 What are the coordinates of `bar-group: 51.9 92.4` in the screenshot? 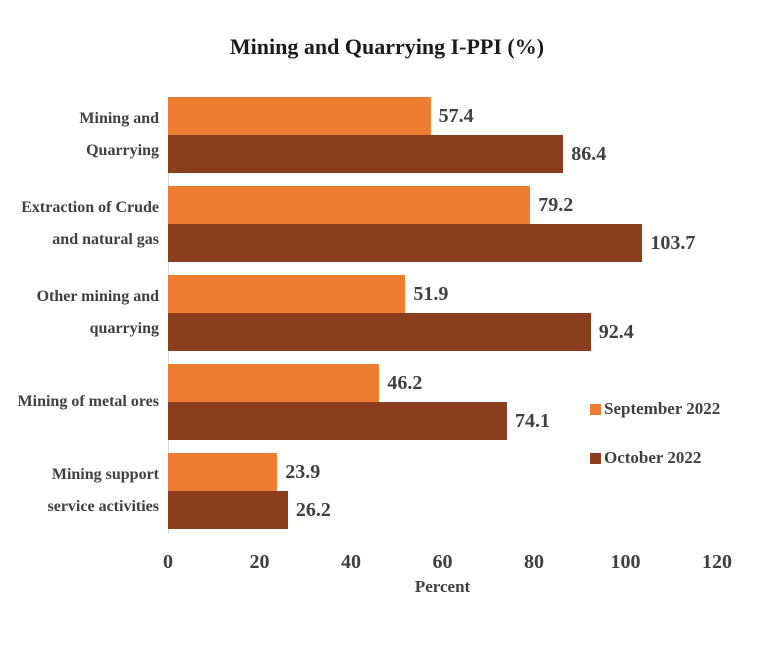 It's located at (471, 313).